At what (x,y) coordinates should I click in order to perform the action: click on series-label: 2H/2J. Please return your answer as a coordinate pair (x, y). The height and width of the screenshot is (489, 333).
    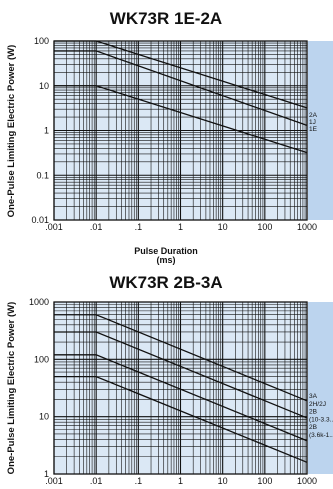
    Looking at the image, I should click on (317, 404).